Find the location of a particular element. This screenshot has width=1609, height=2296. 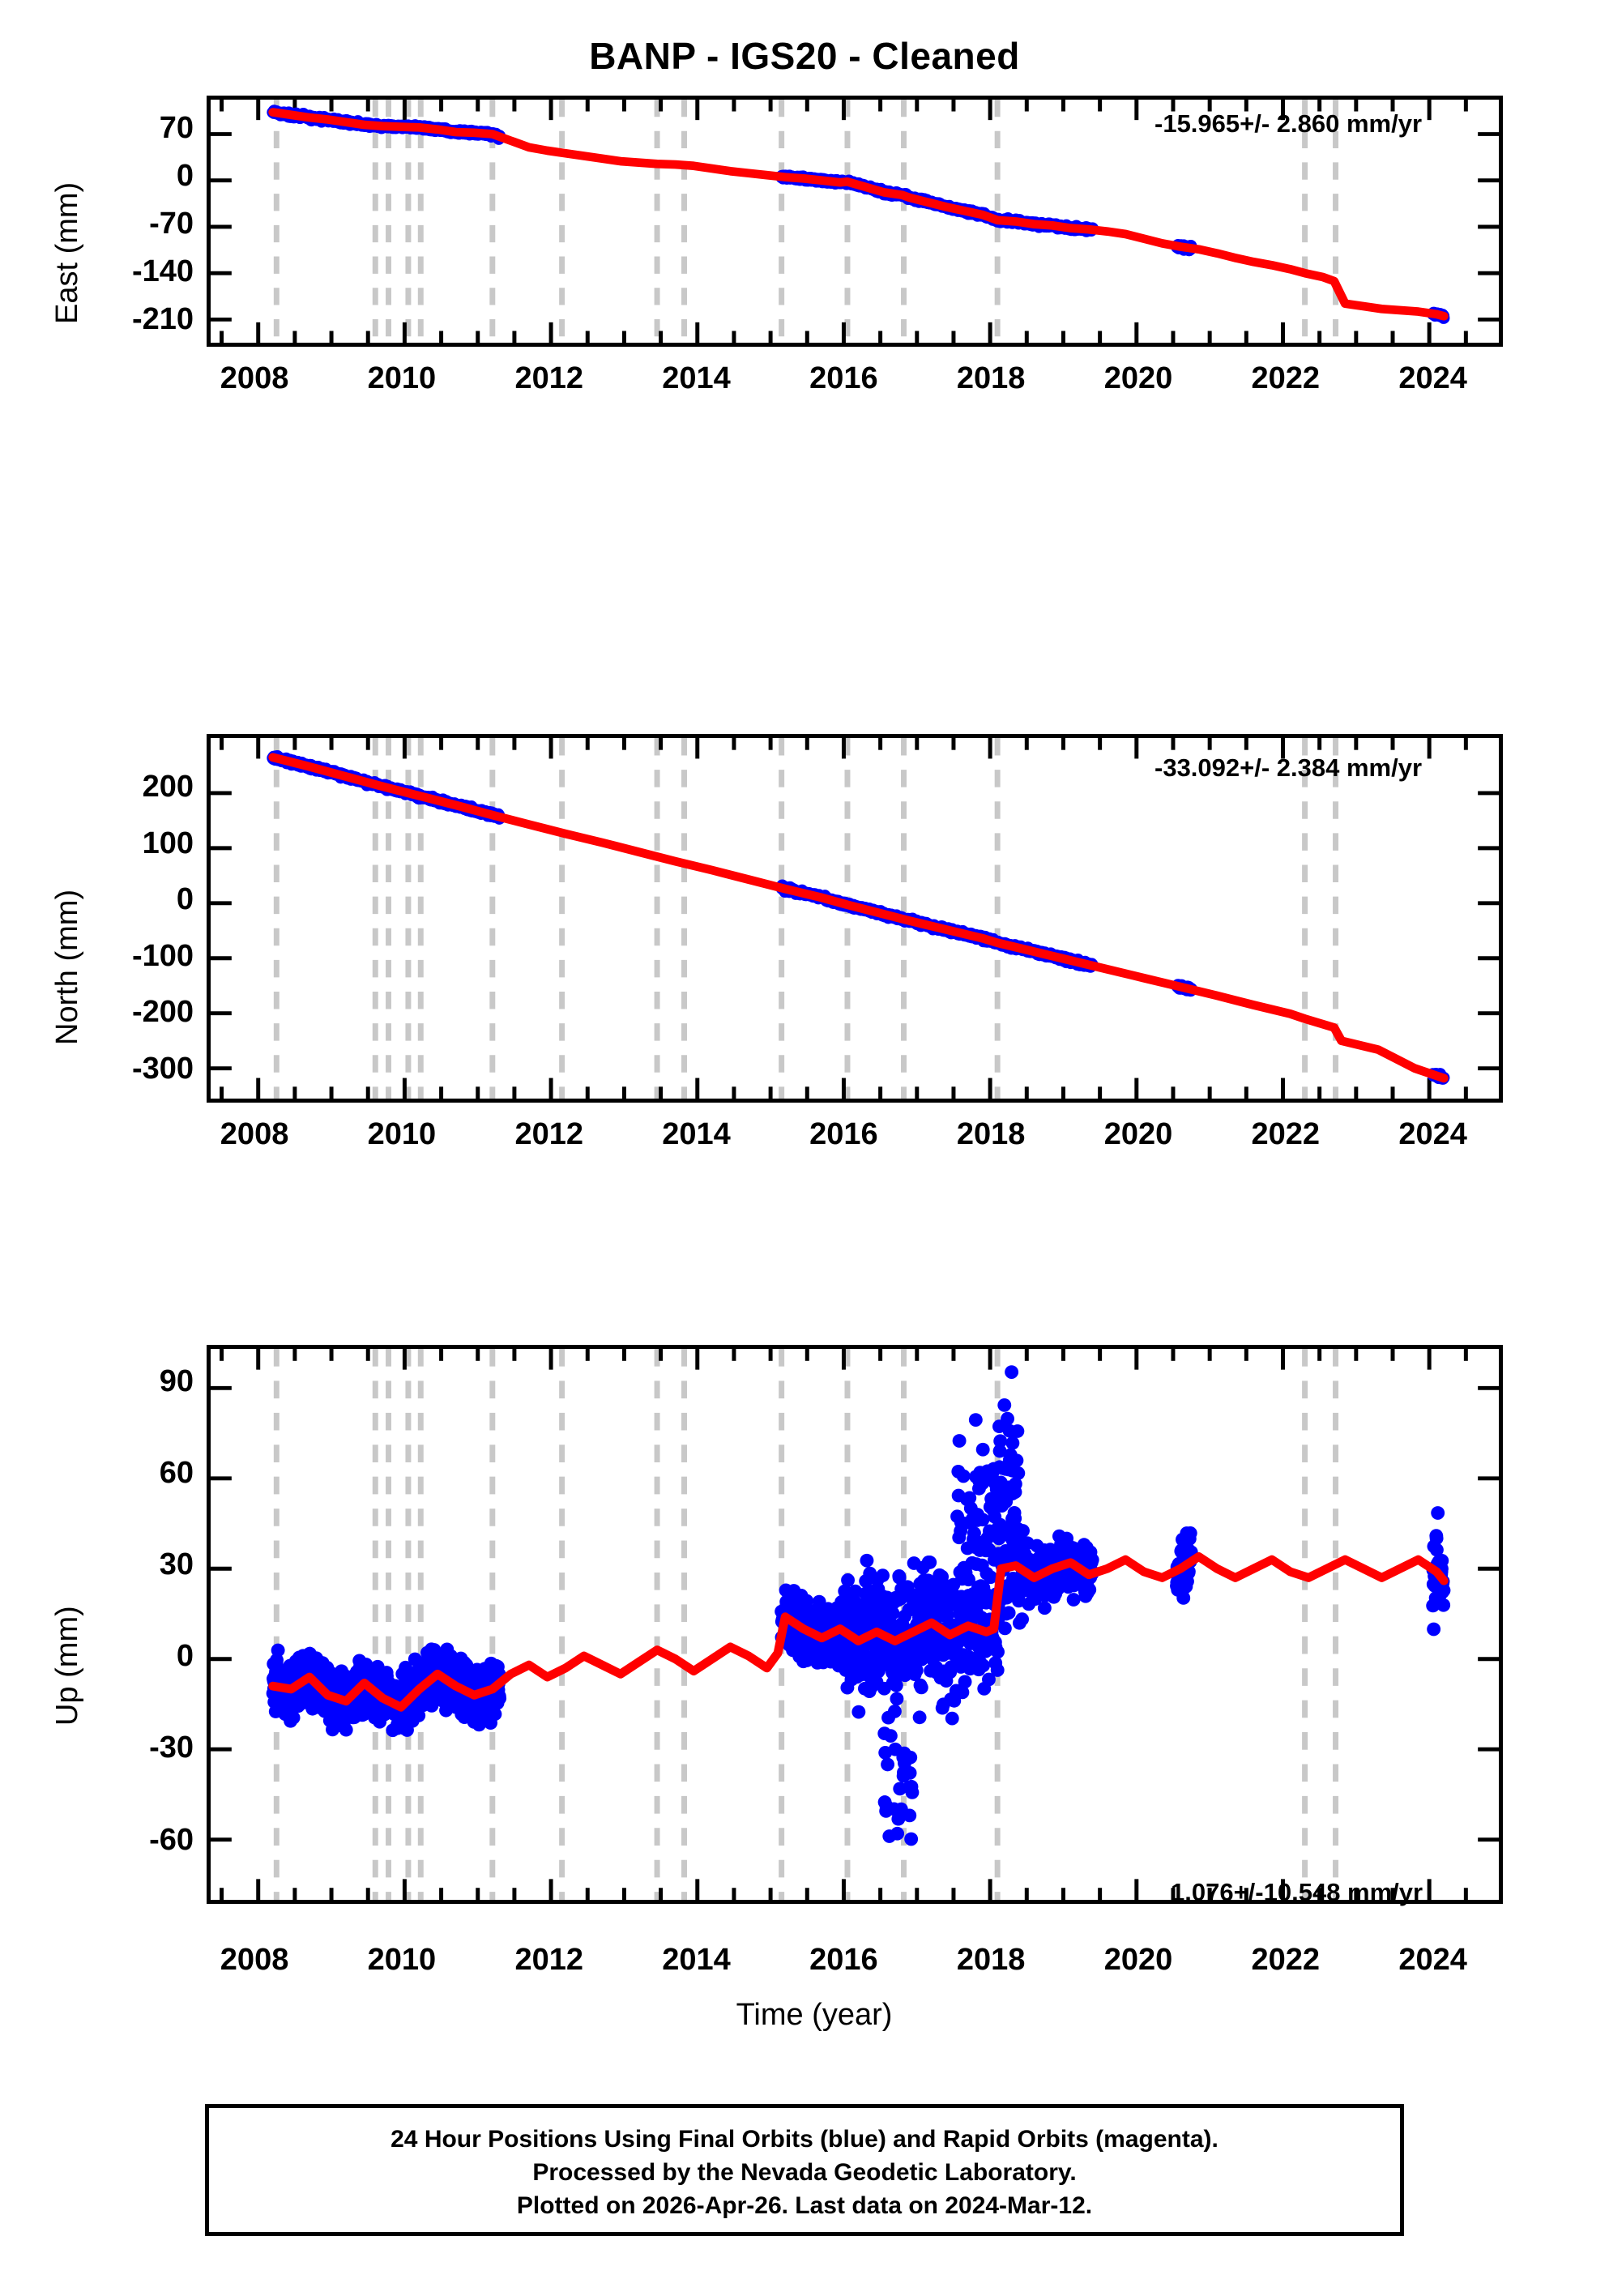

xtick-label-north-0: 2008 is located at coordinates (254, 1134).